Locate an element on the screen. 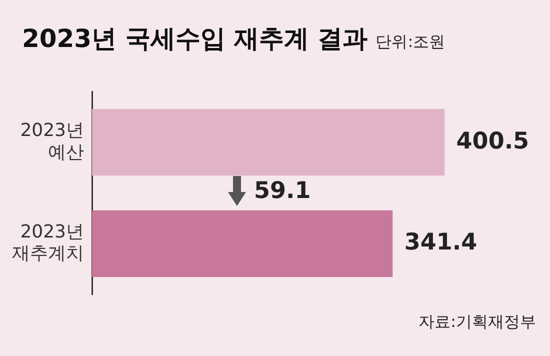 Image resolution: width=550 pixels, height=356 pixels. text: 자료:기획재정부 is located at coordinates (477, 322).